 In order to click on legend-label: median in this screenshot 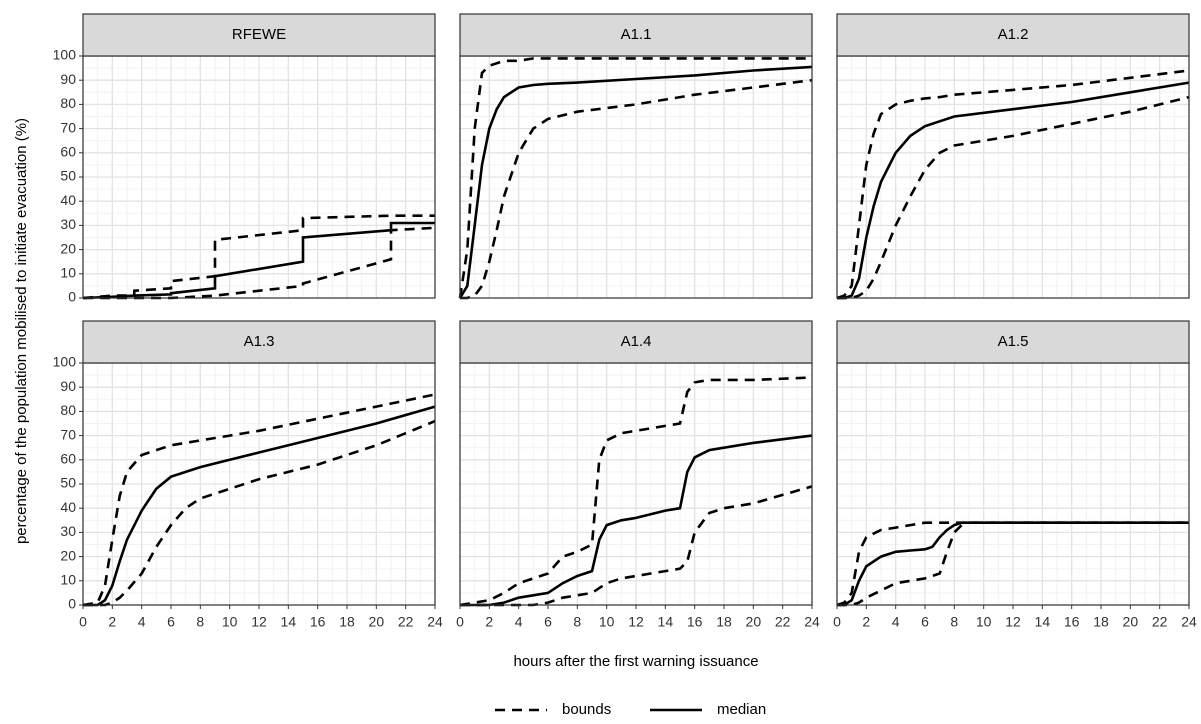, I will do `click(741, 709)`.